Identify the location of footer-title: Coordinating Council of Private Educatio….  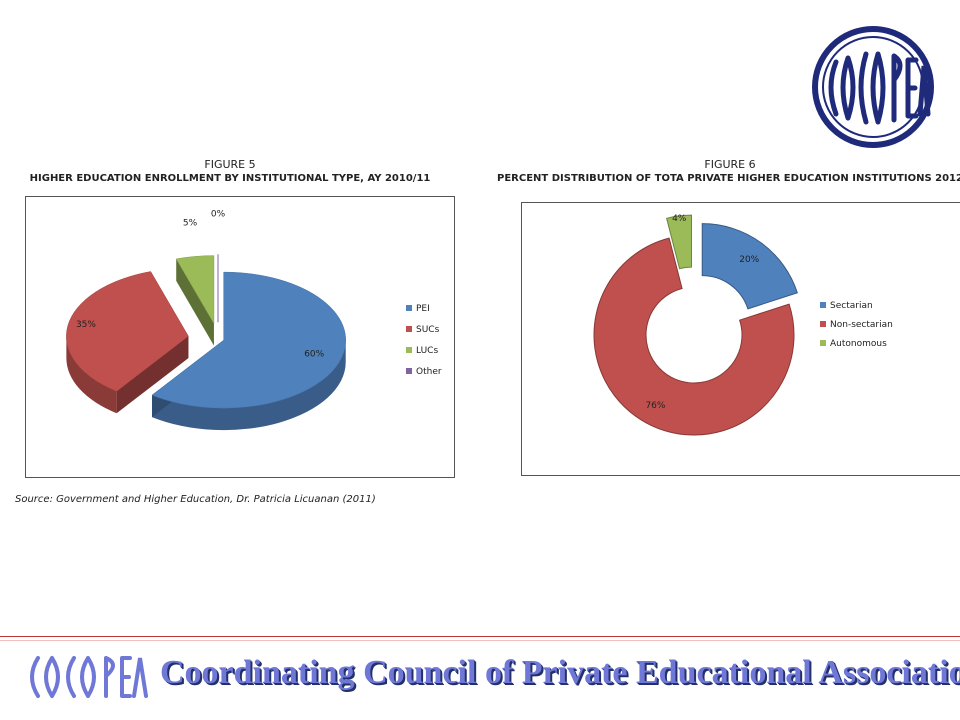
(560, 672).